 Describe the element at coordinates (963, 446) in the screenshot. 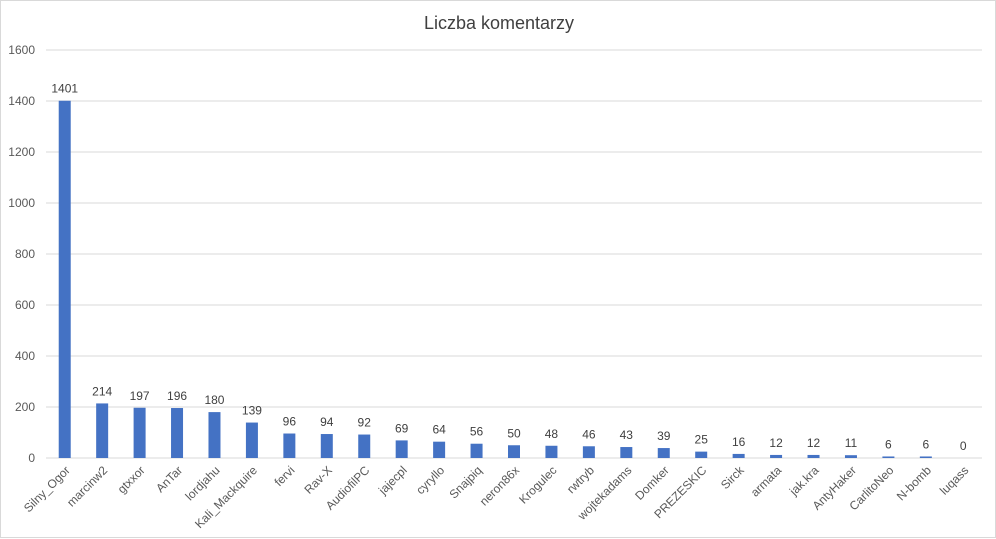

I see `data-label: 0` at that location.